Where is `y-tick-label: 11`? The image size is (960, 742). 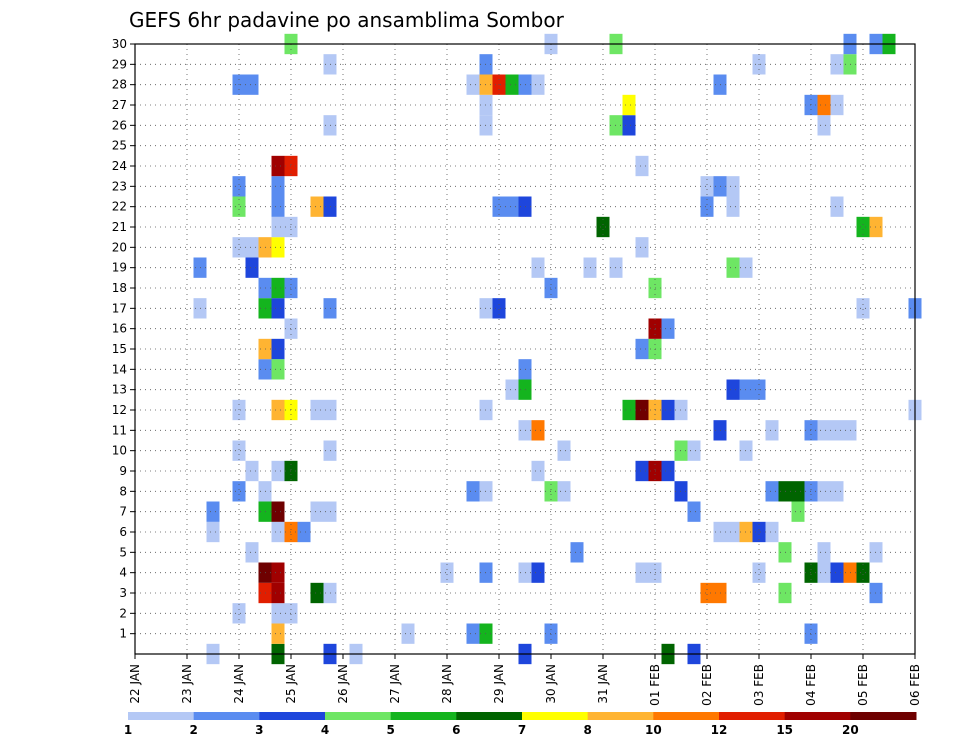 y-tick-label: 11 is located at coordinates (119, 430).